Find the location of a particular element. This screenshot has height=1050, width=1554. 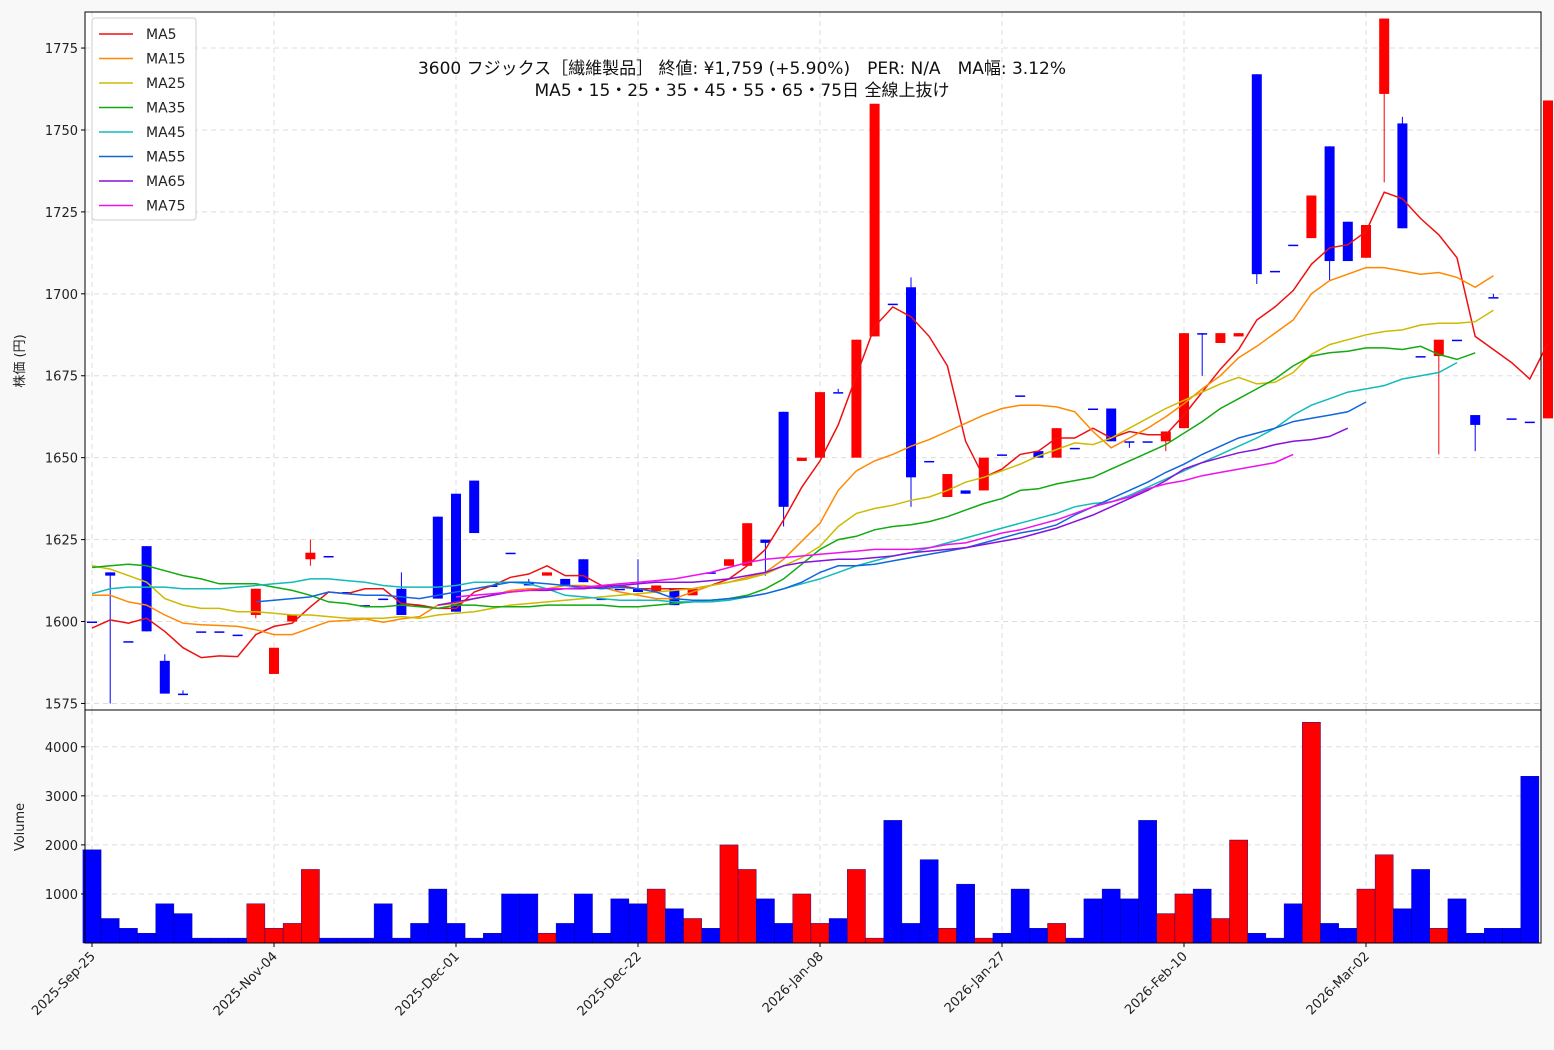

price-tick-label: 1775 is located at coordinates (61, 49).